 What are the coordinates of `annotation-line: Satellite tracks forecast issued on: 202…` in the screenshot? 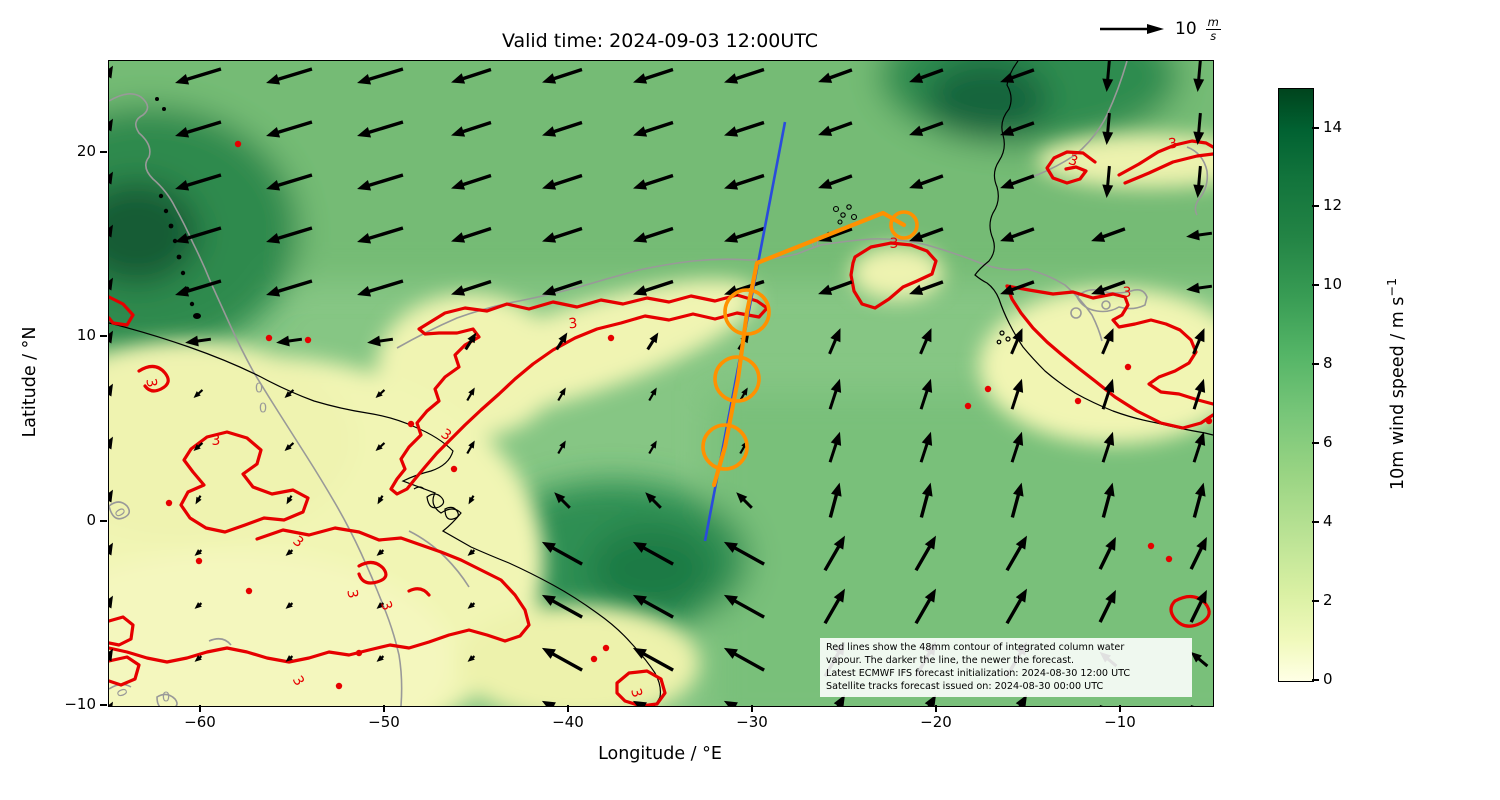 It's located at (965, 686).